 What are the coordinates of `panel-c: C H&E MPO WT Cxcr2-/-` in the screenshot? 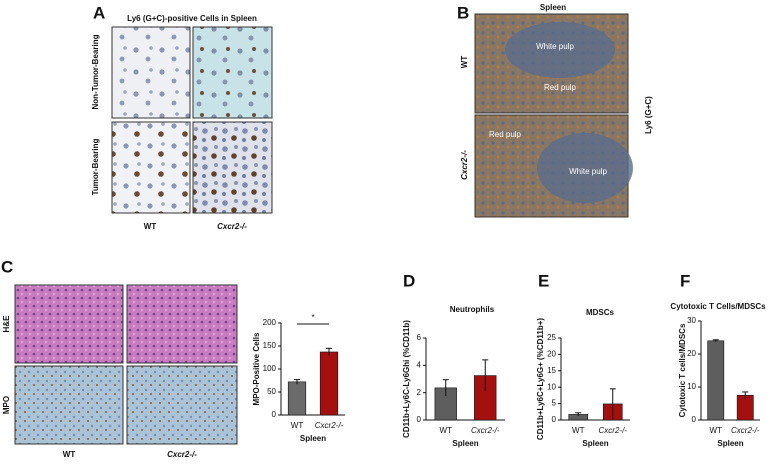 It's located at (119, 358).